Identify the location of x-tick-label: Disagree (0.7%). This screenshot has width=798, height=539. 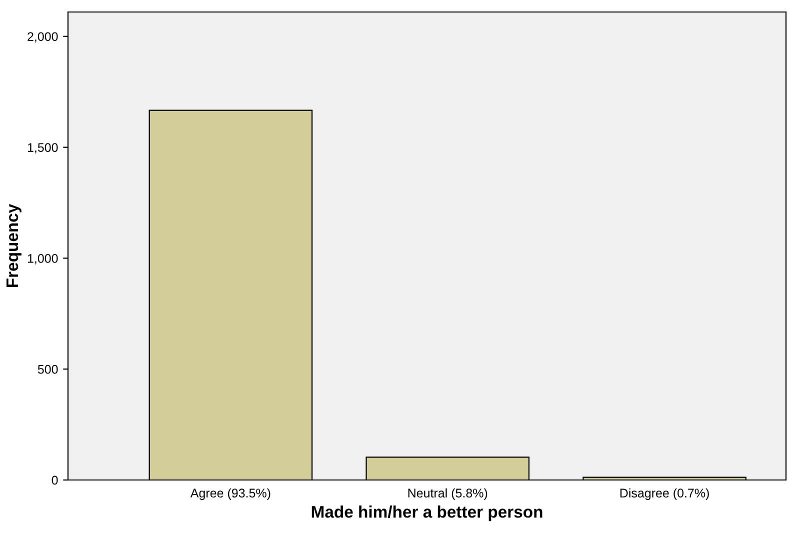
(664, 494).